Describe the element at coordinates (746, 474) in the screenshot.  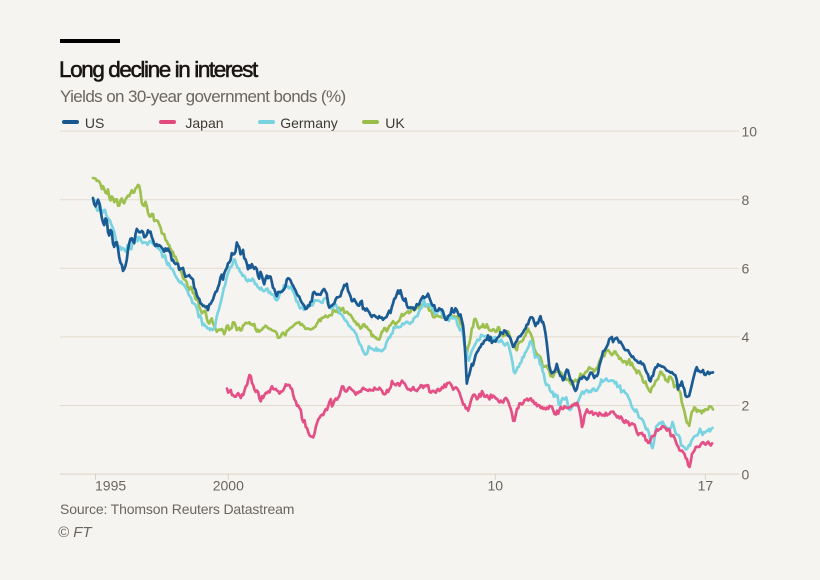
I see `svg-text: 0` at that location.